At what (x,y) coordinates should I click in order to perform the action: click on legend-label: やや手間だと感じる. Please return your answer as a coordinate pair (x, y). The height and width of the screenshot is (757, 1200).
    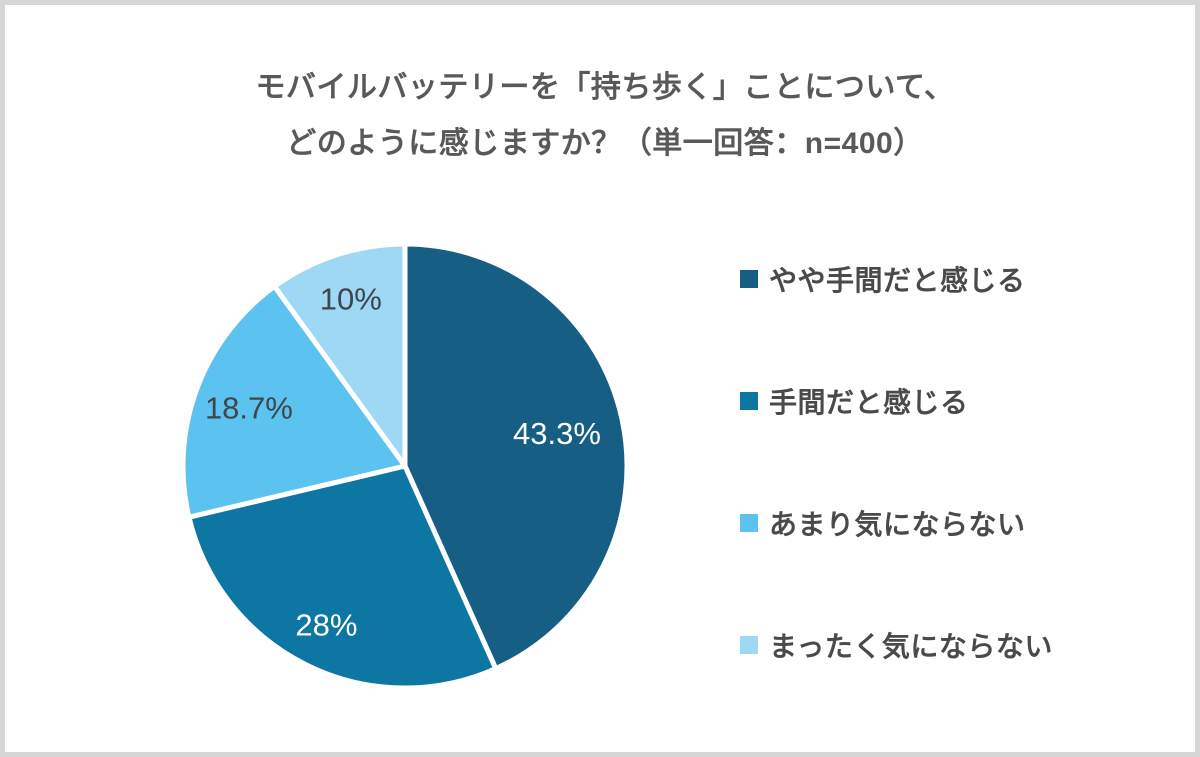
    Looking at the image, I should click on (897, 280).